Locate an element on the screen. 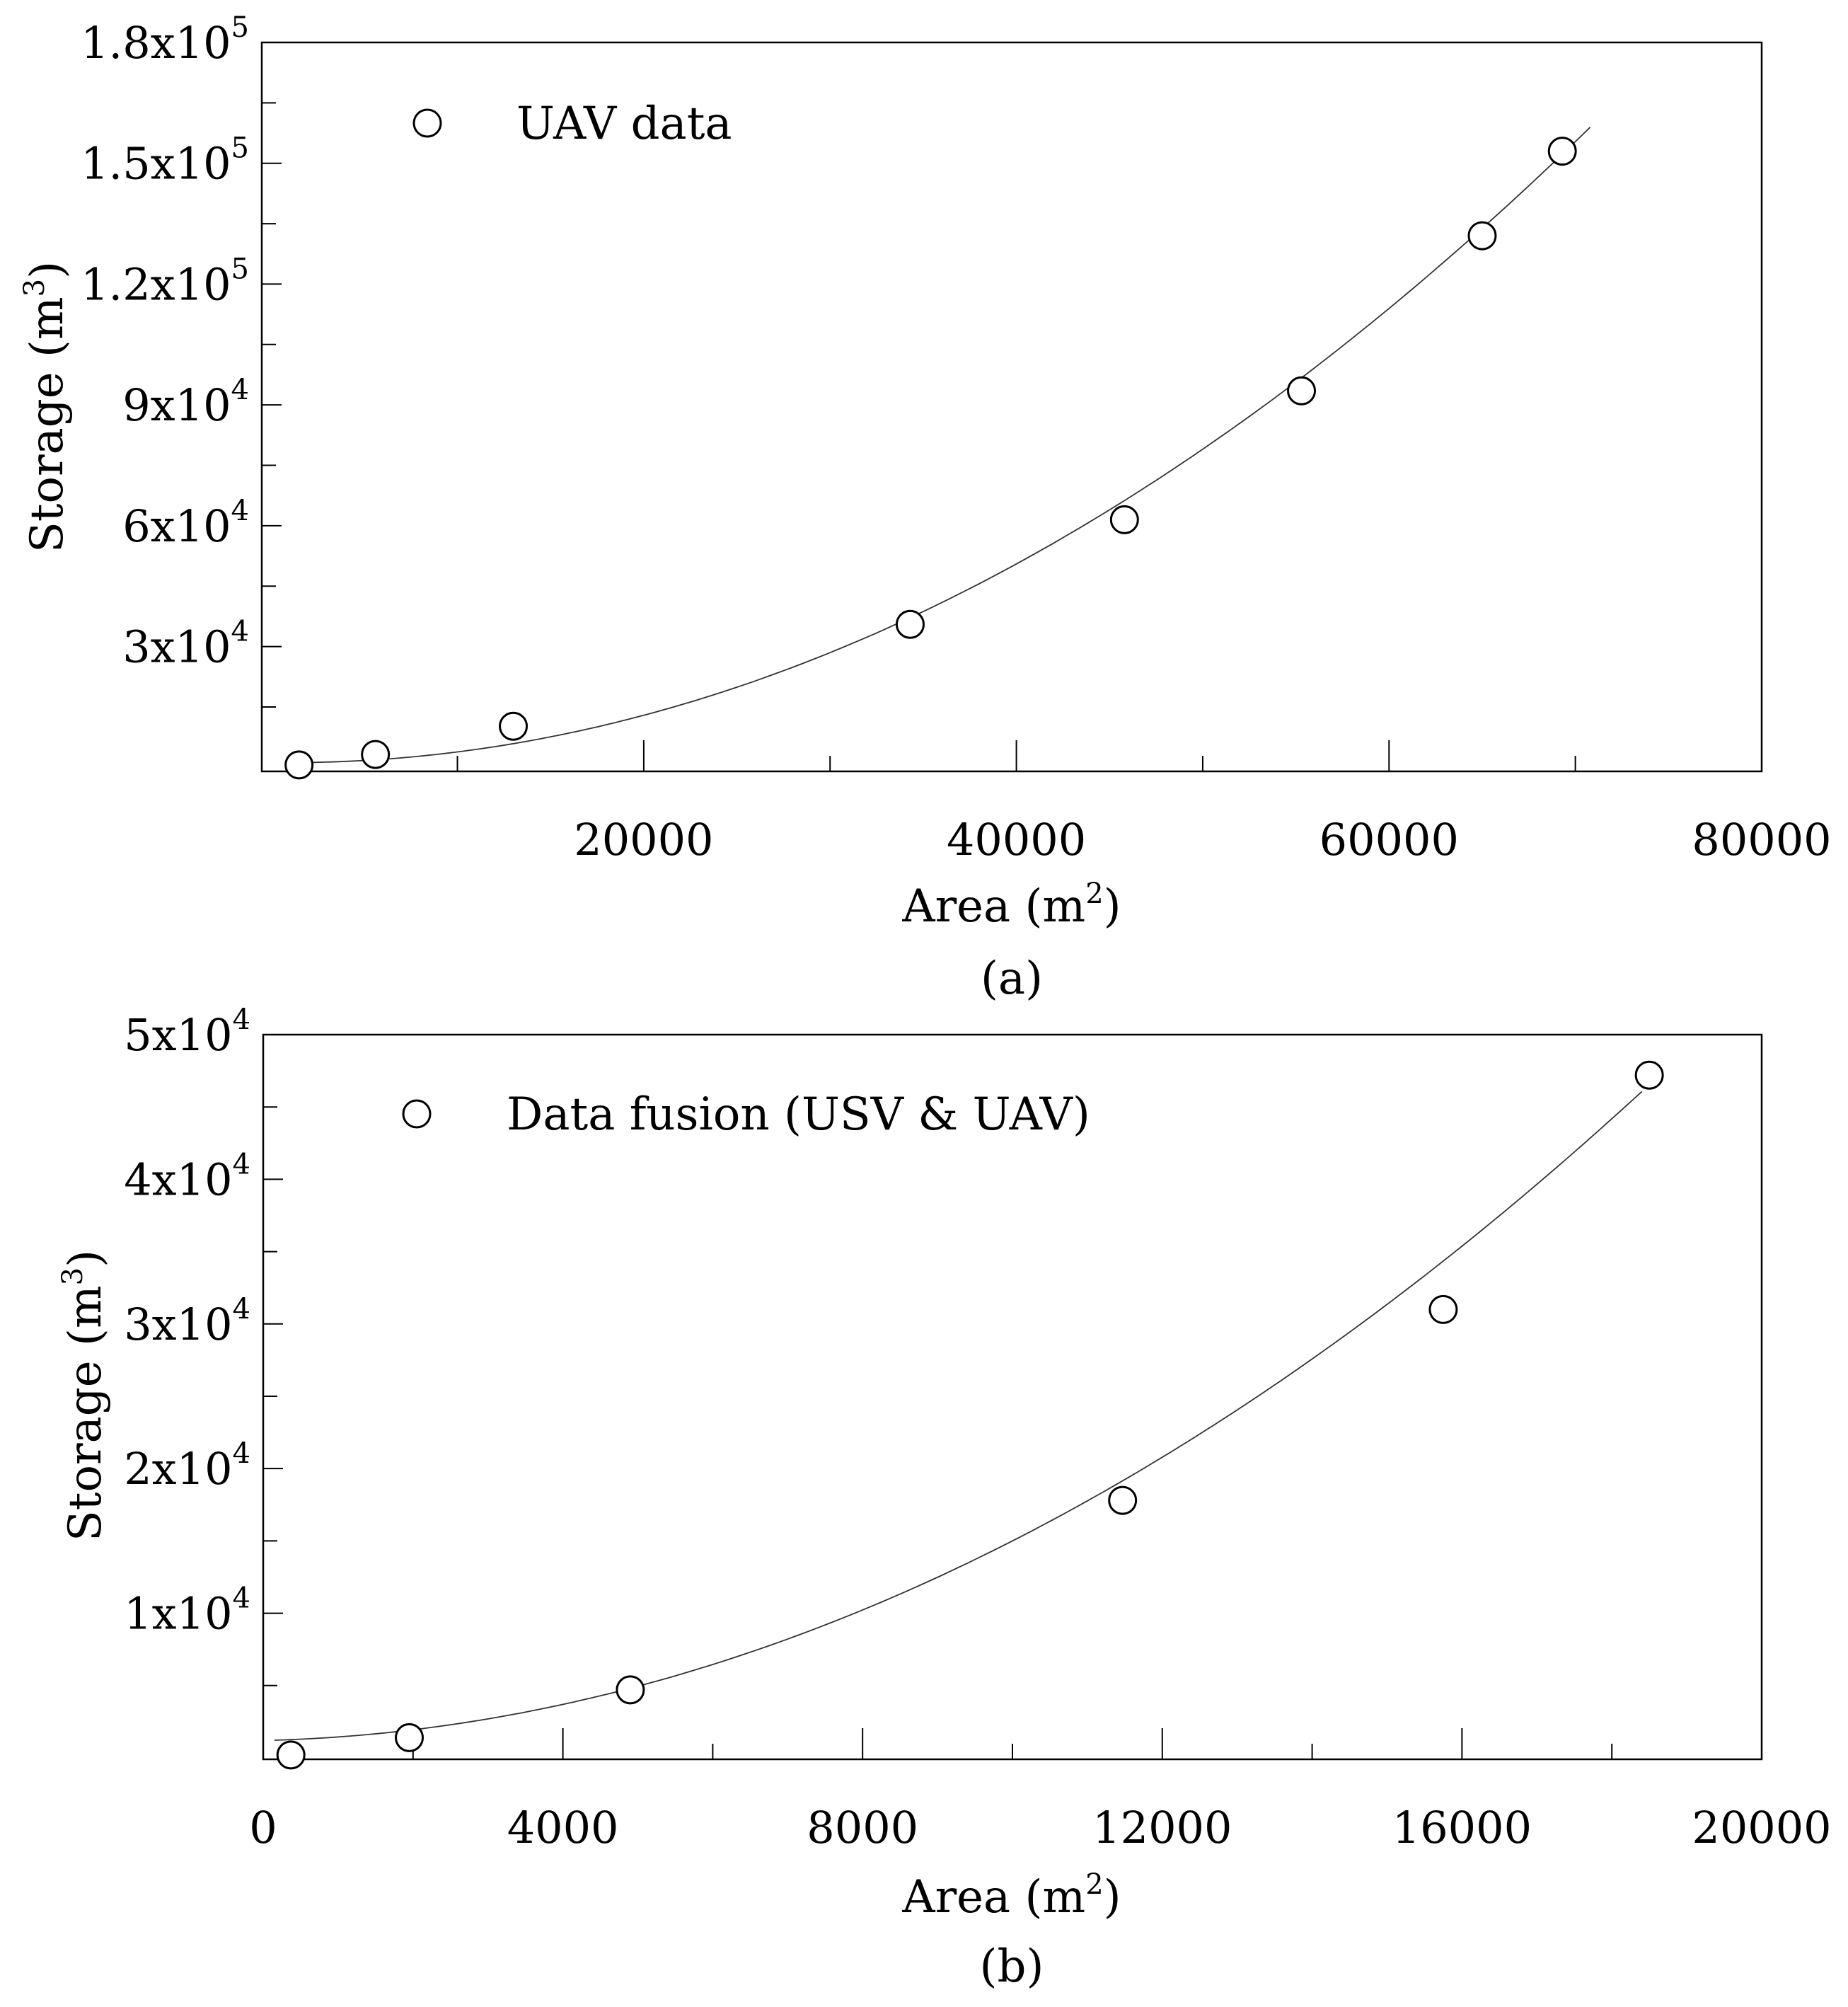  x-tick-label: 16000 is located at coordinates (1462, 1828).